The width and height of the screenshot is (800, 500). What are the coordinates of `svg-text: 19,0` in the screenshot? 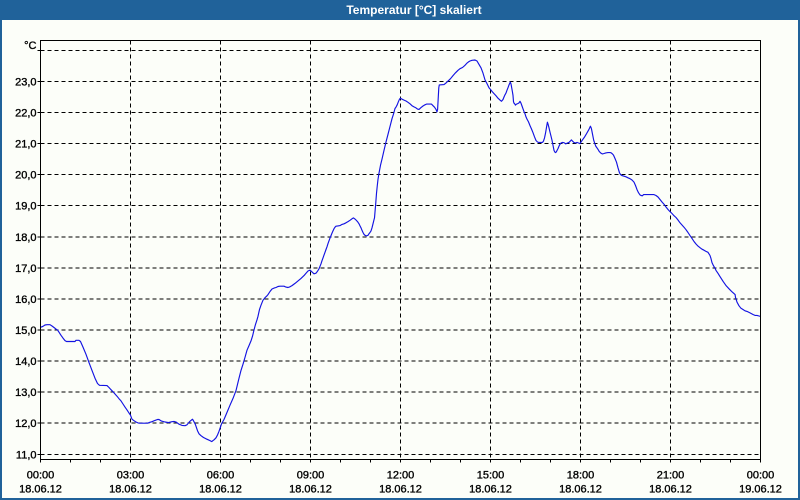 It's located at (25, 207).